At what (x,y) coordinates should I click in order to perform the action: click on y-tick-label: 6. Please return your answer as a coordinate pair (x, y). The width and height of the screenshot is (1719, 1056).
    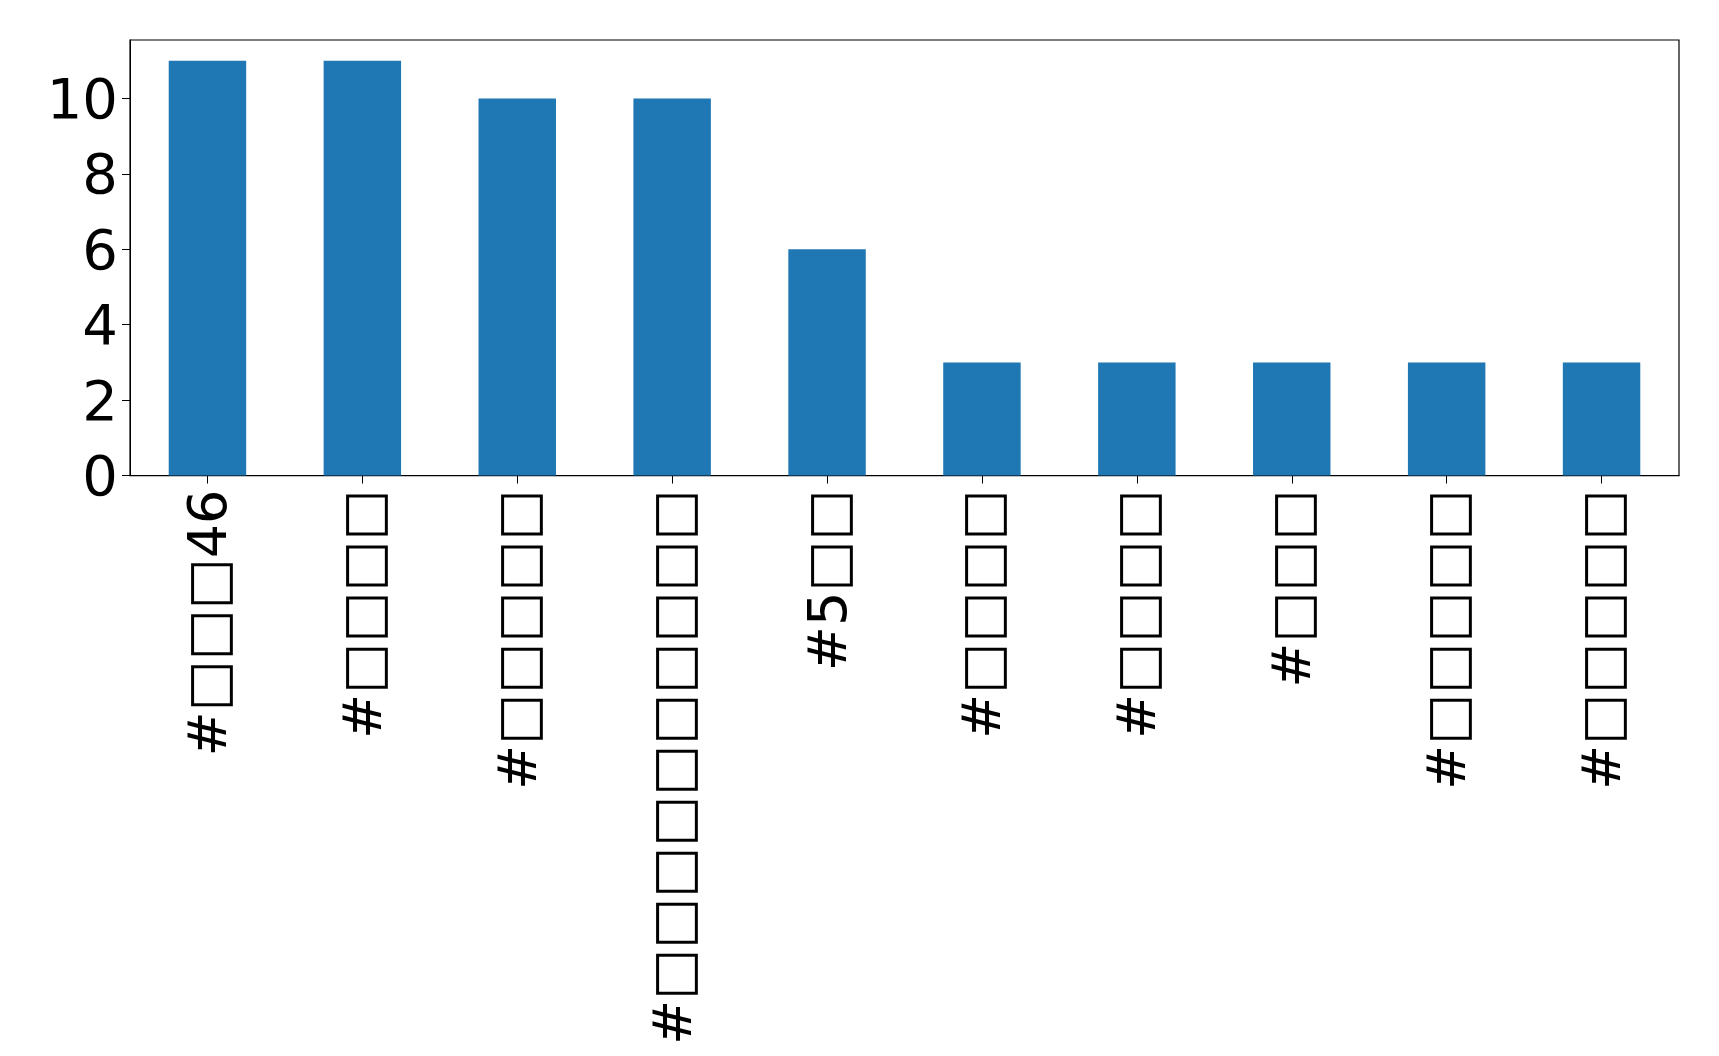
    Looking at the image, I should click on (100, 249).